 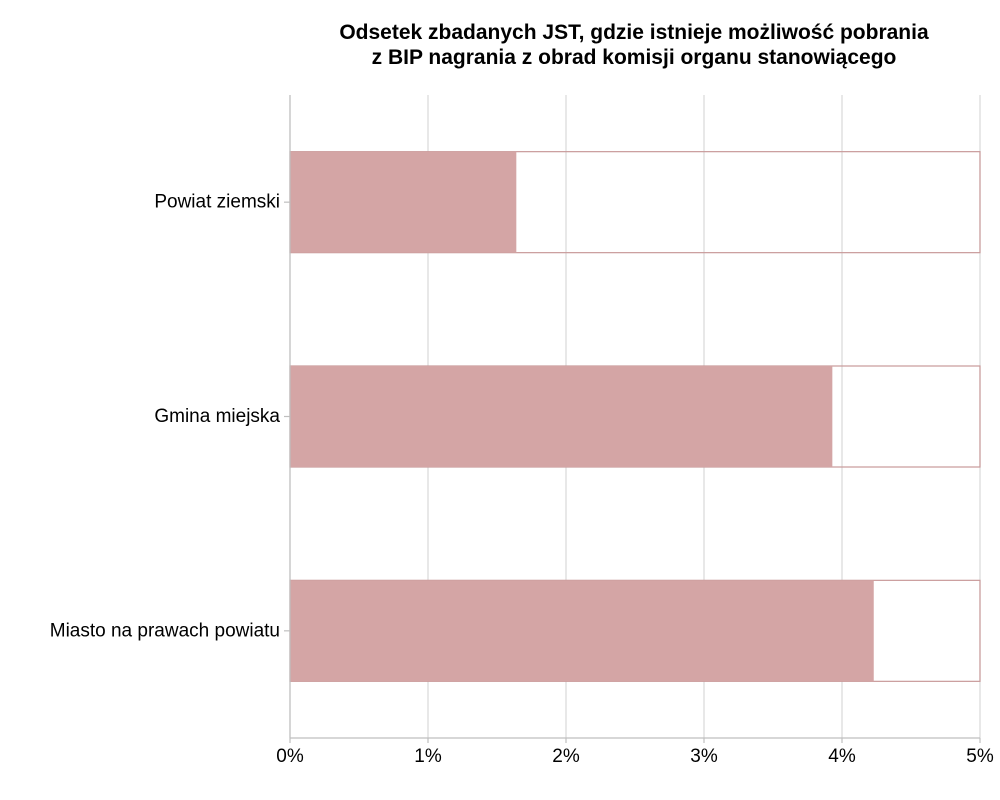 I want to click on x-tick-label-5: 5%, so click(x=980, y=756).